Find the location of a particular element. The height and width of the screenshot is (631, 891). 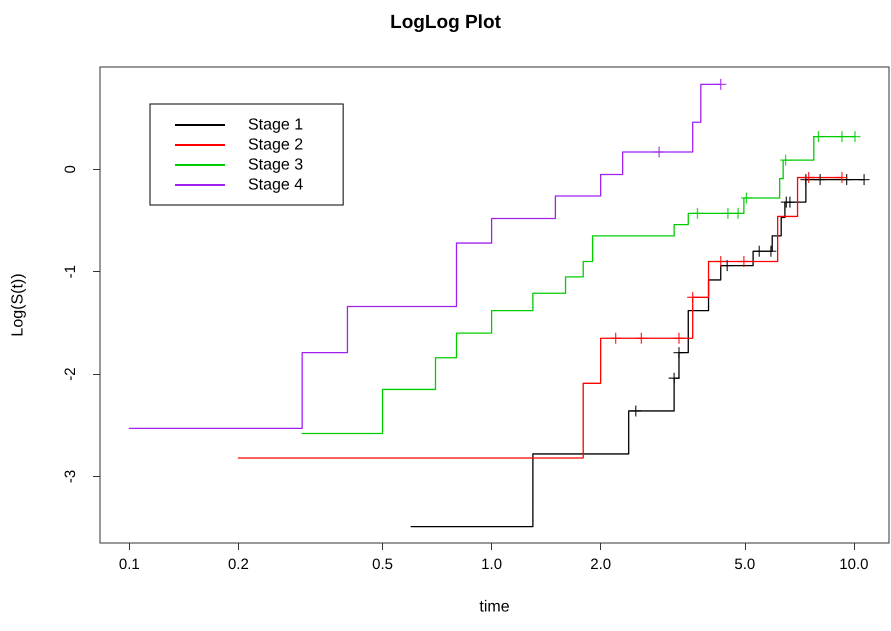

chart-title: LogLog Plot is located at coordinates (446, 22).